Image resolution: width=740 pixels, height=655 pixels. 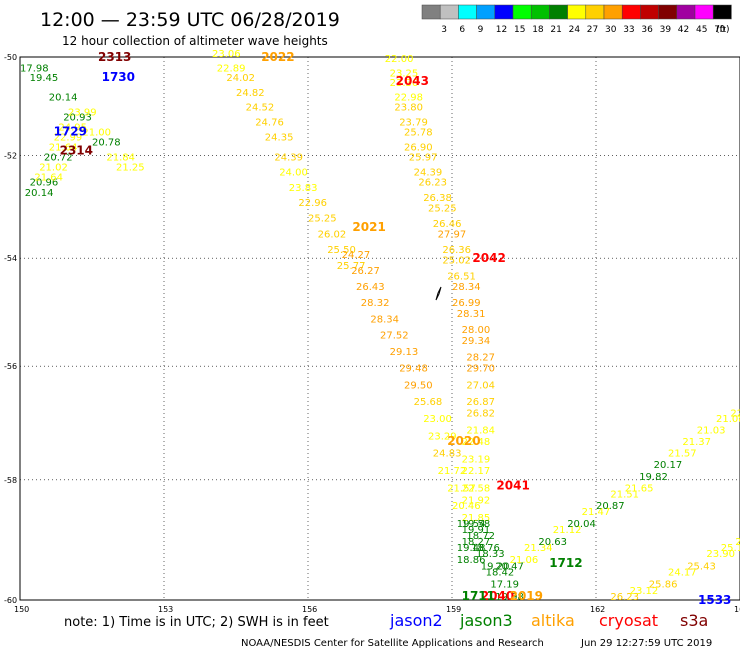 I want to click on wave-height-label: 22.00, so click(x=399, y=59).